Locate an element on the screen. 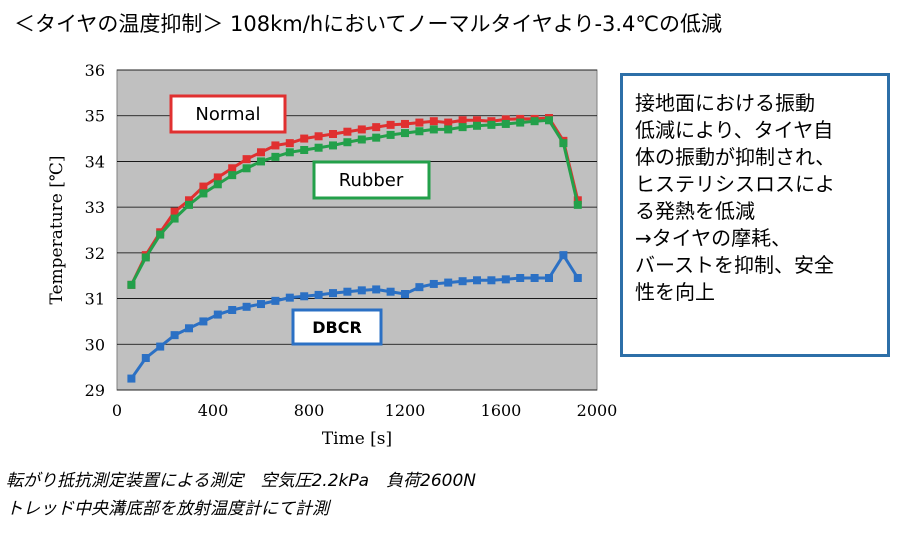 The height and width of the screenshot is (535, 906). callout-rubber-box is located at coordinates (371, 180).